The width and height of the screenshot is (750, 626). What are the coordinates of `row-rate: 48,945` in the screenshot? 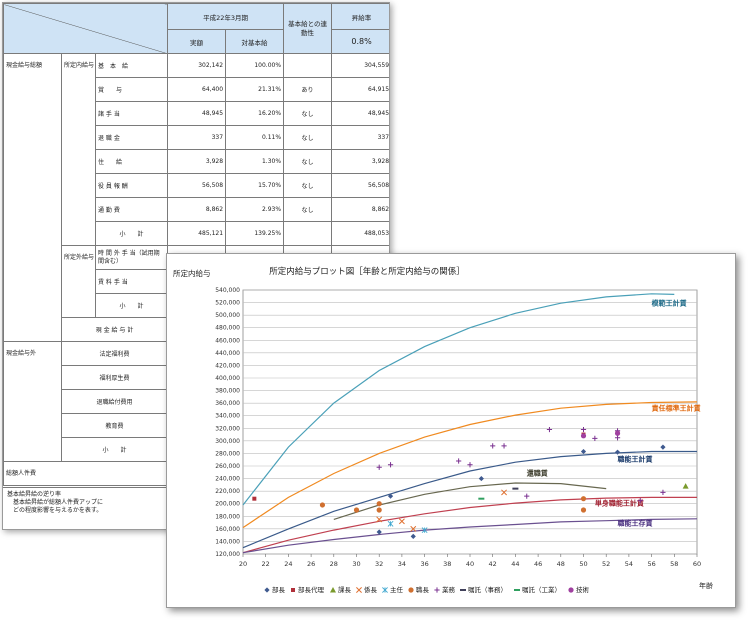 It's located at (360, 113).